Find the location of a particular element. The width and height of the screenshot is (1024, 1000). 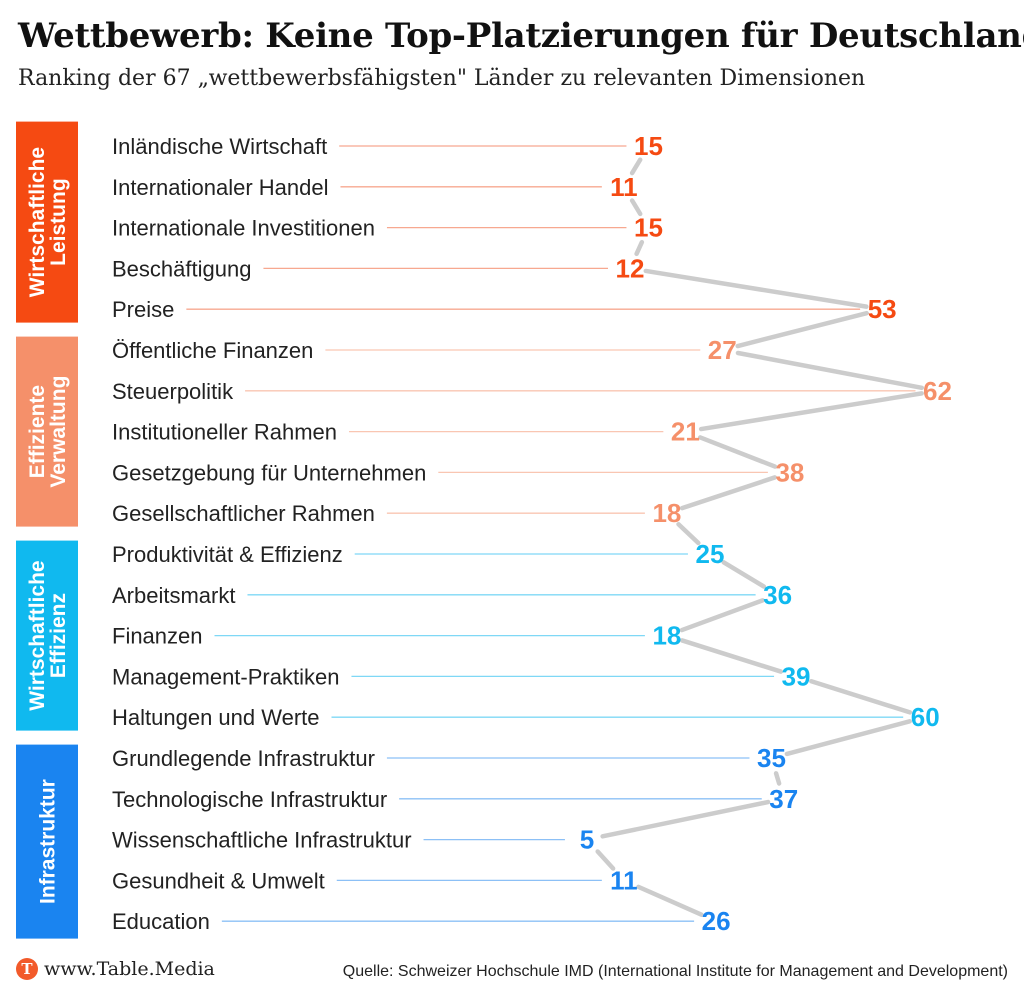

rank-value: 26 is located at coordinates (716, 921).